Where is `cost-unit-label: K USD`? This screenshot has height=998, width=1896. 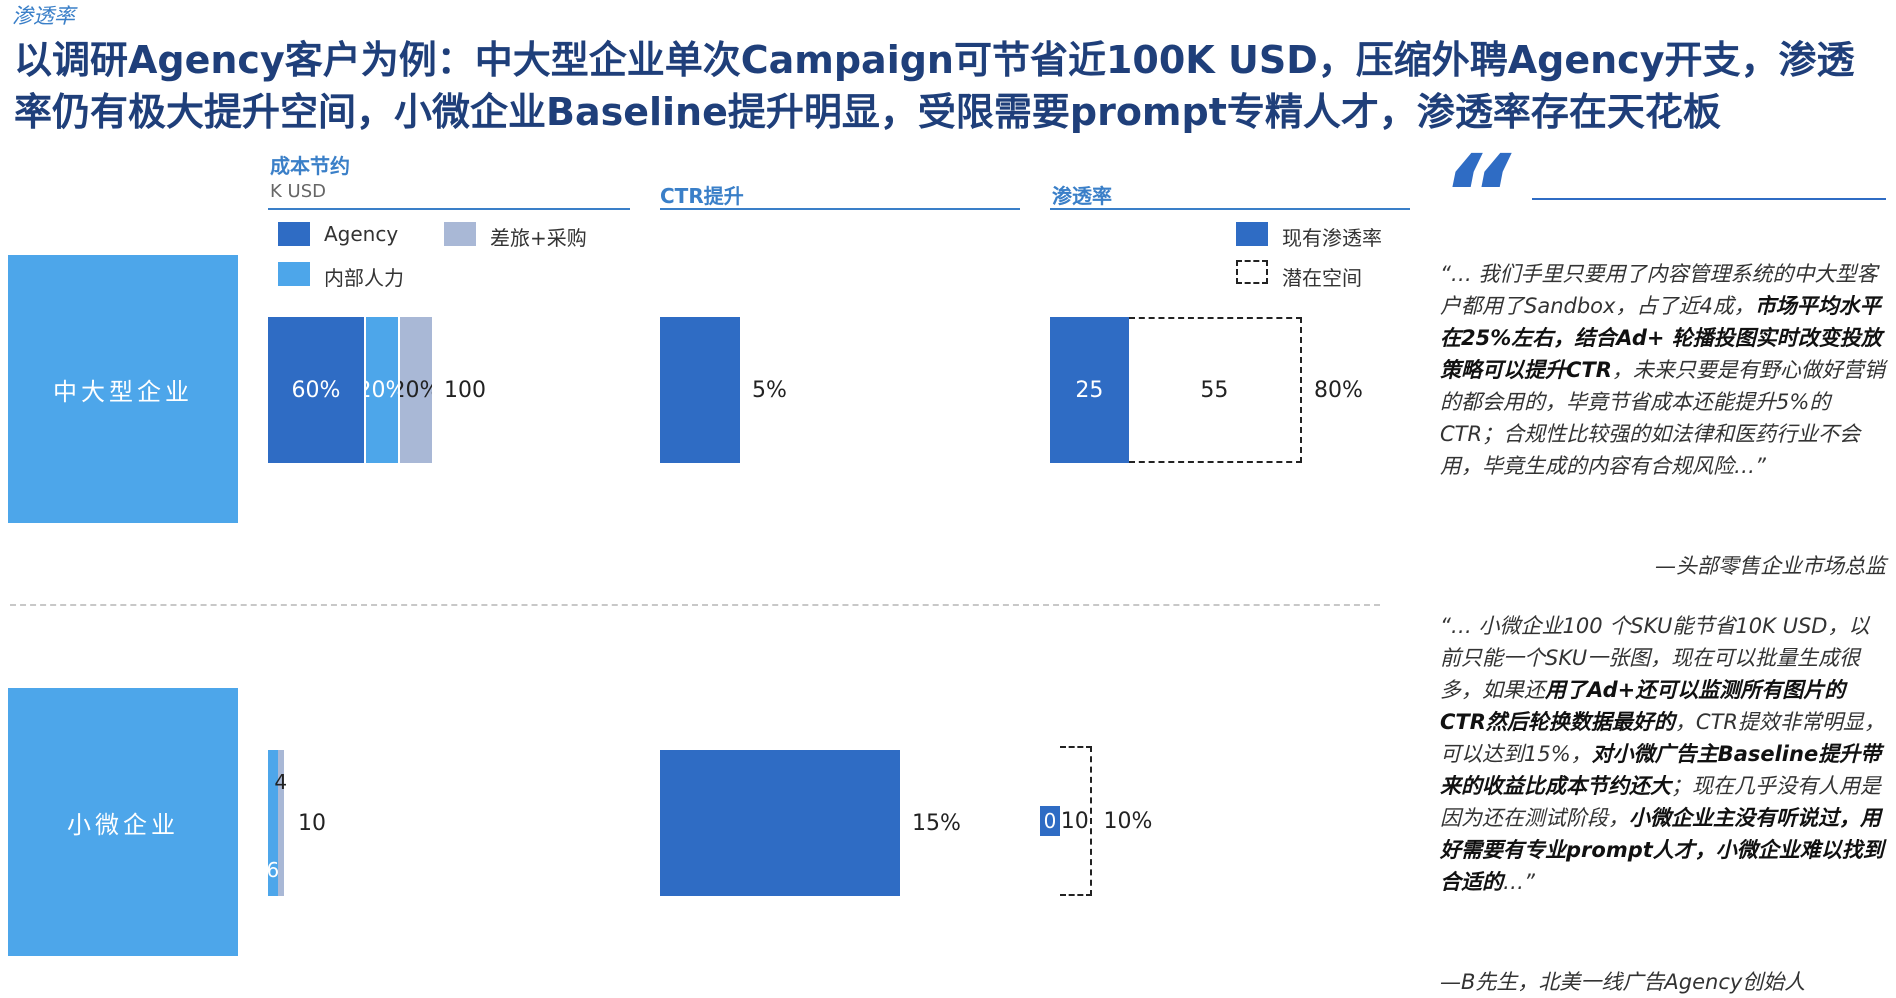 cost-unit-label: K USD is located at coordinates (298, 191).